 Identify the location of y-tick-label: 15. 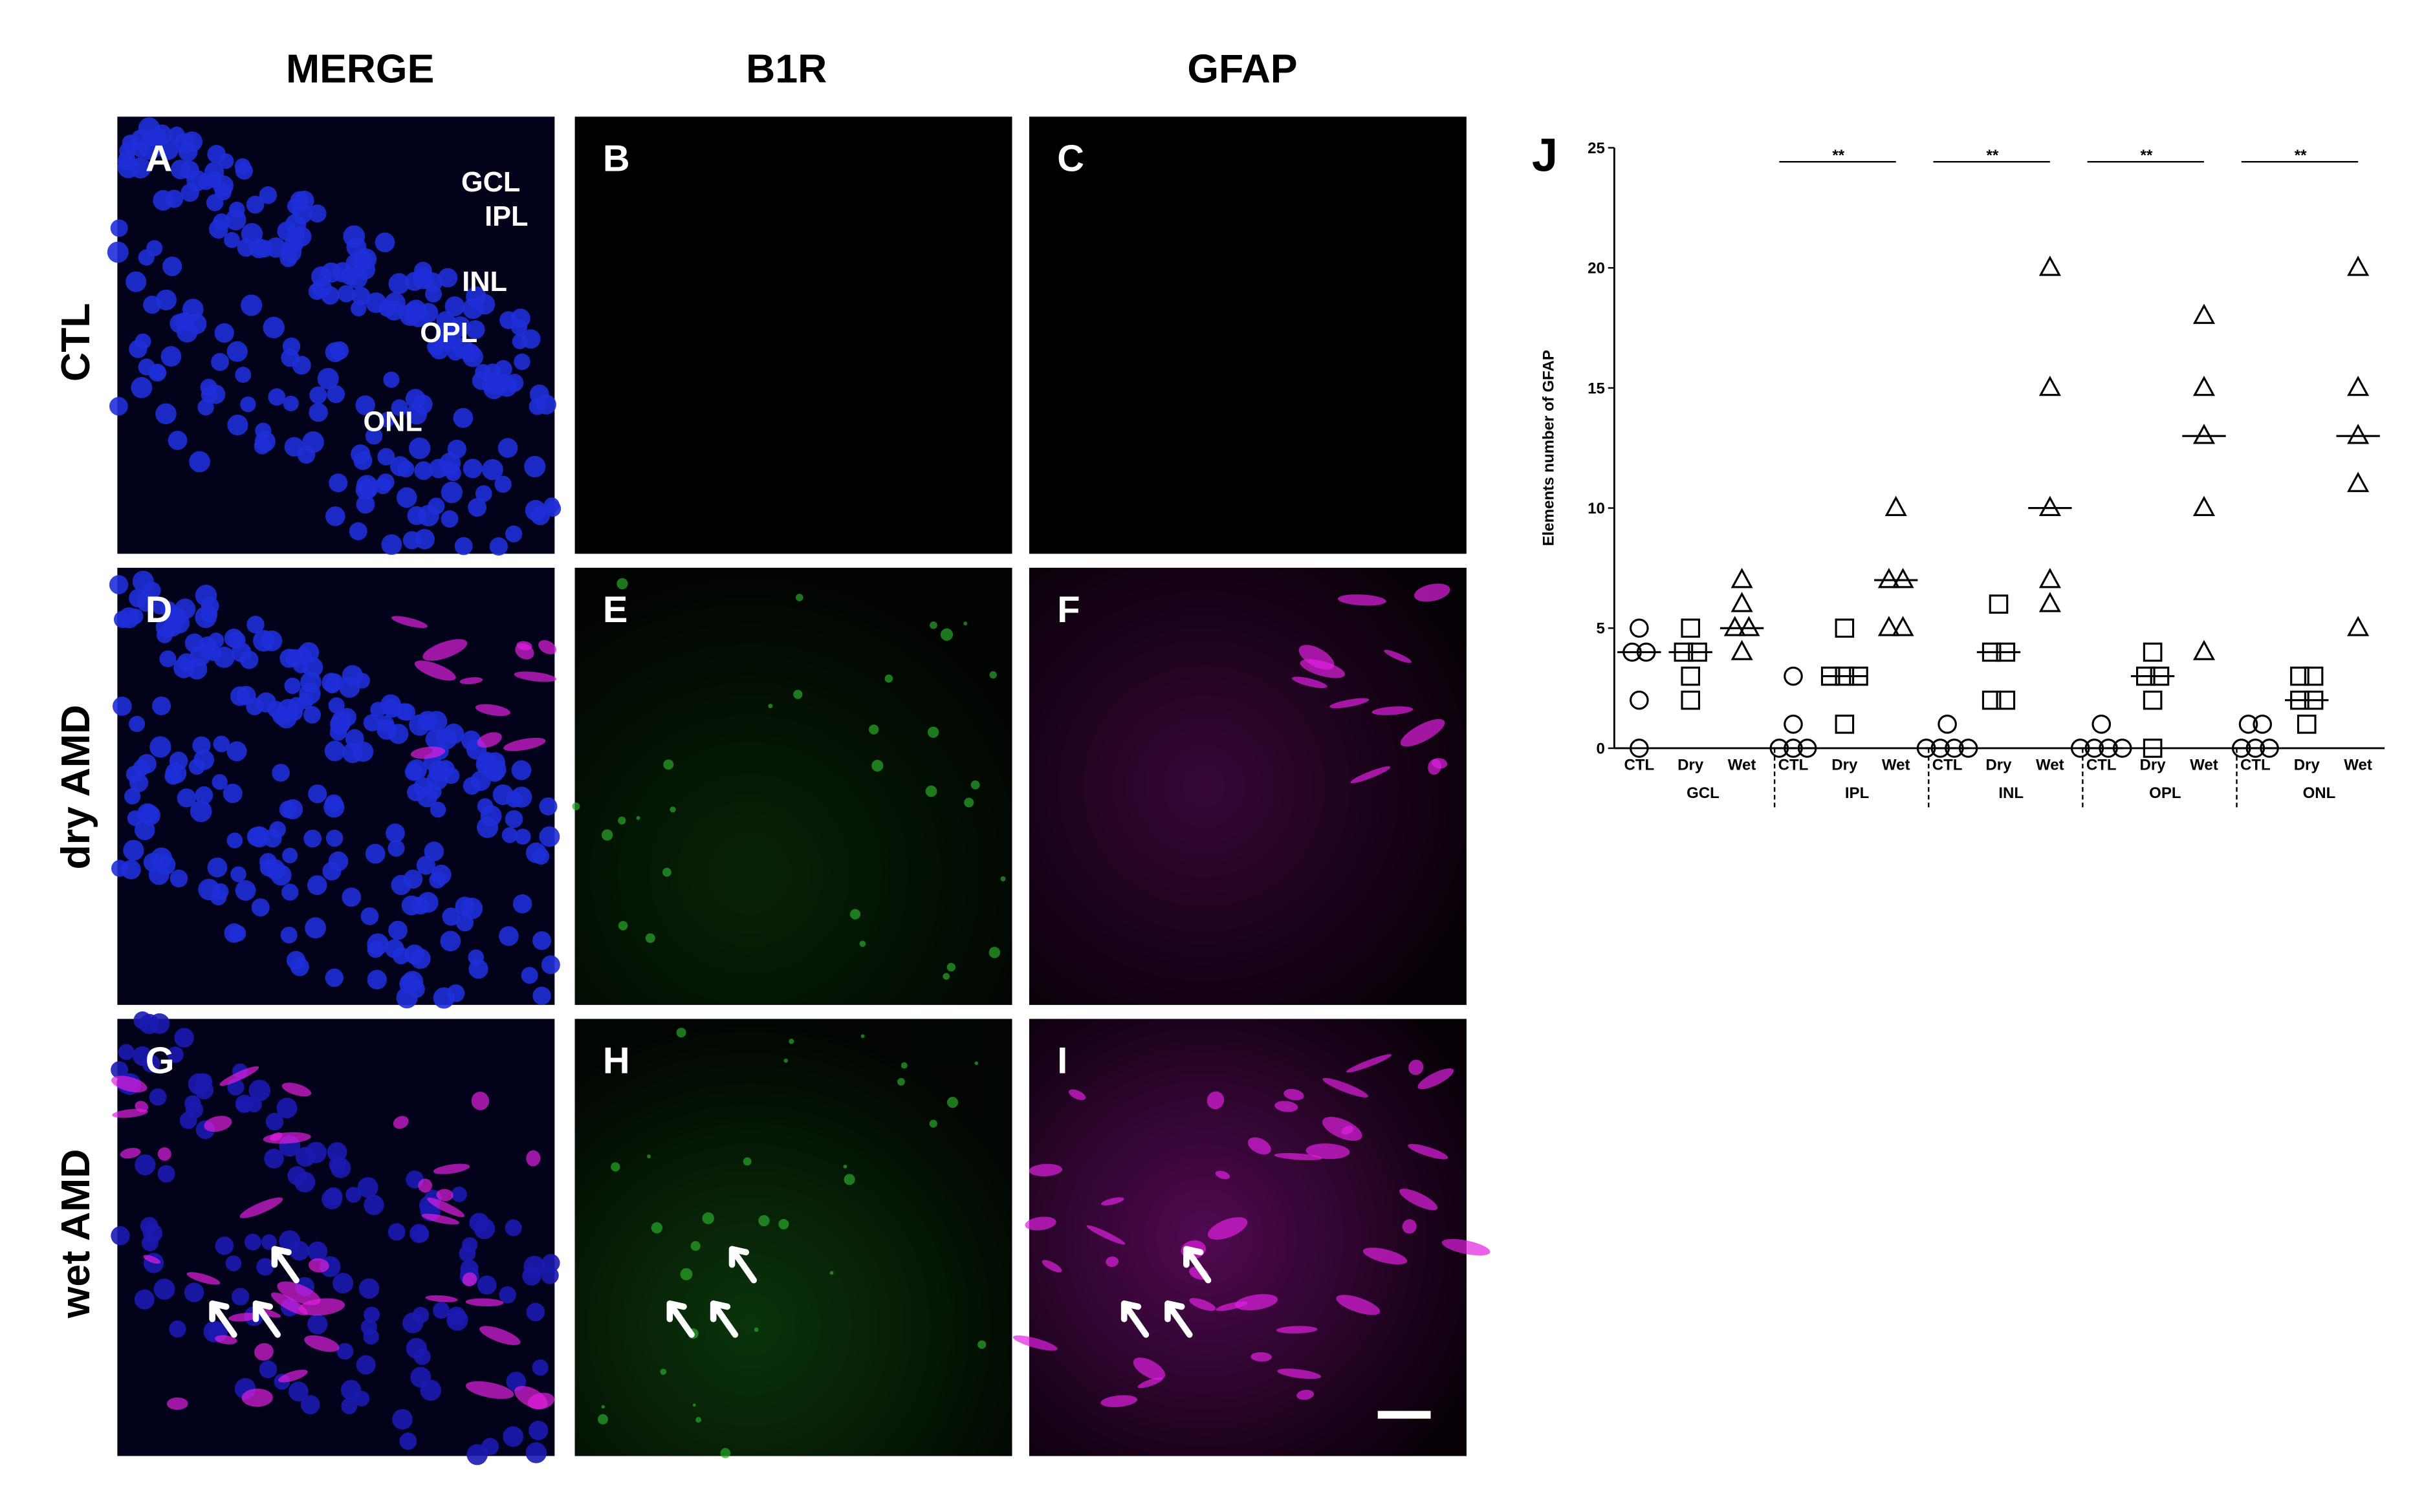
(1596, 388).